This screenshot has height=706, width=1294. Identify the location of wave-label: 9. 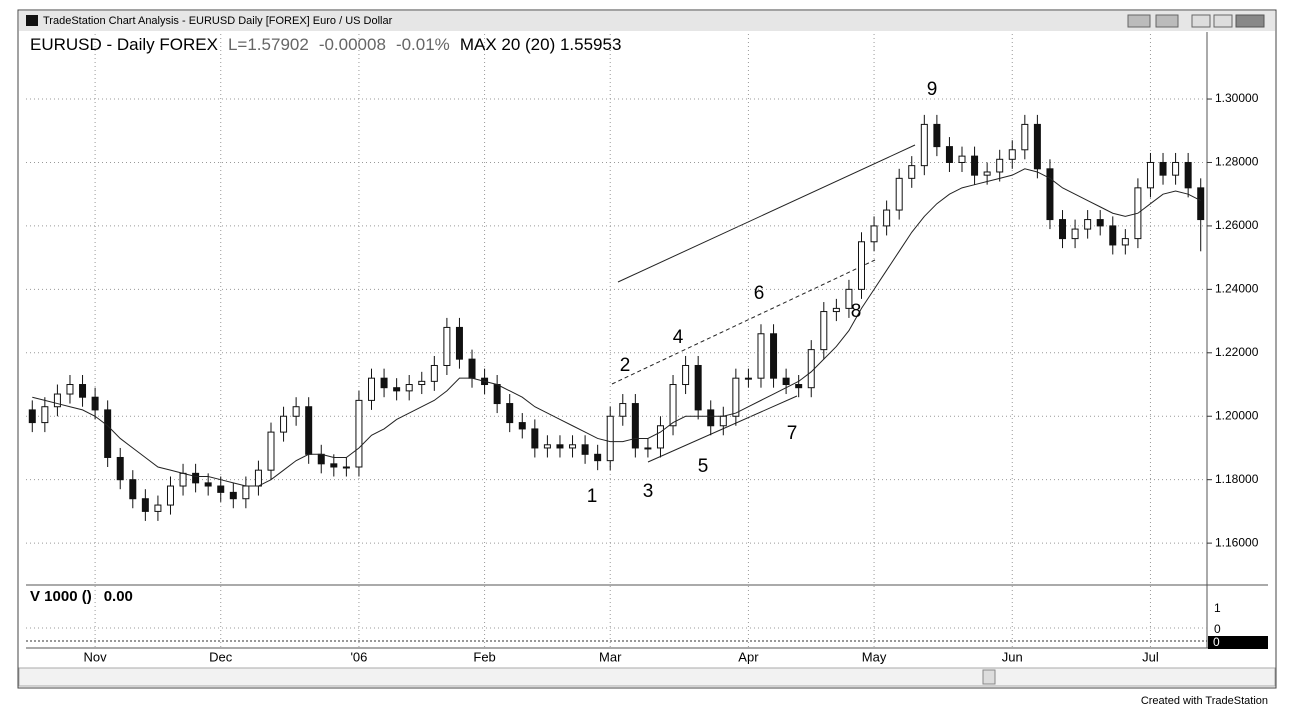
(932, 89).